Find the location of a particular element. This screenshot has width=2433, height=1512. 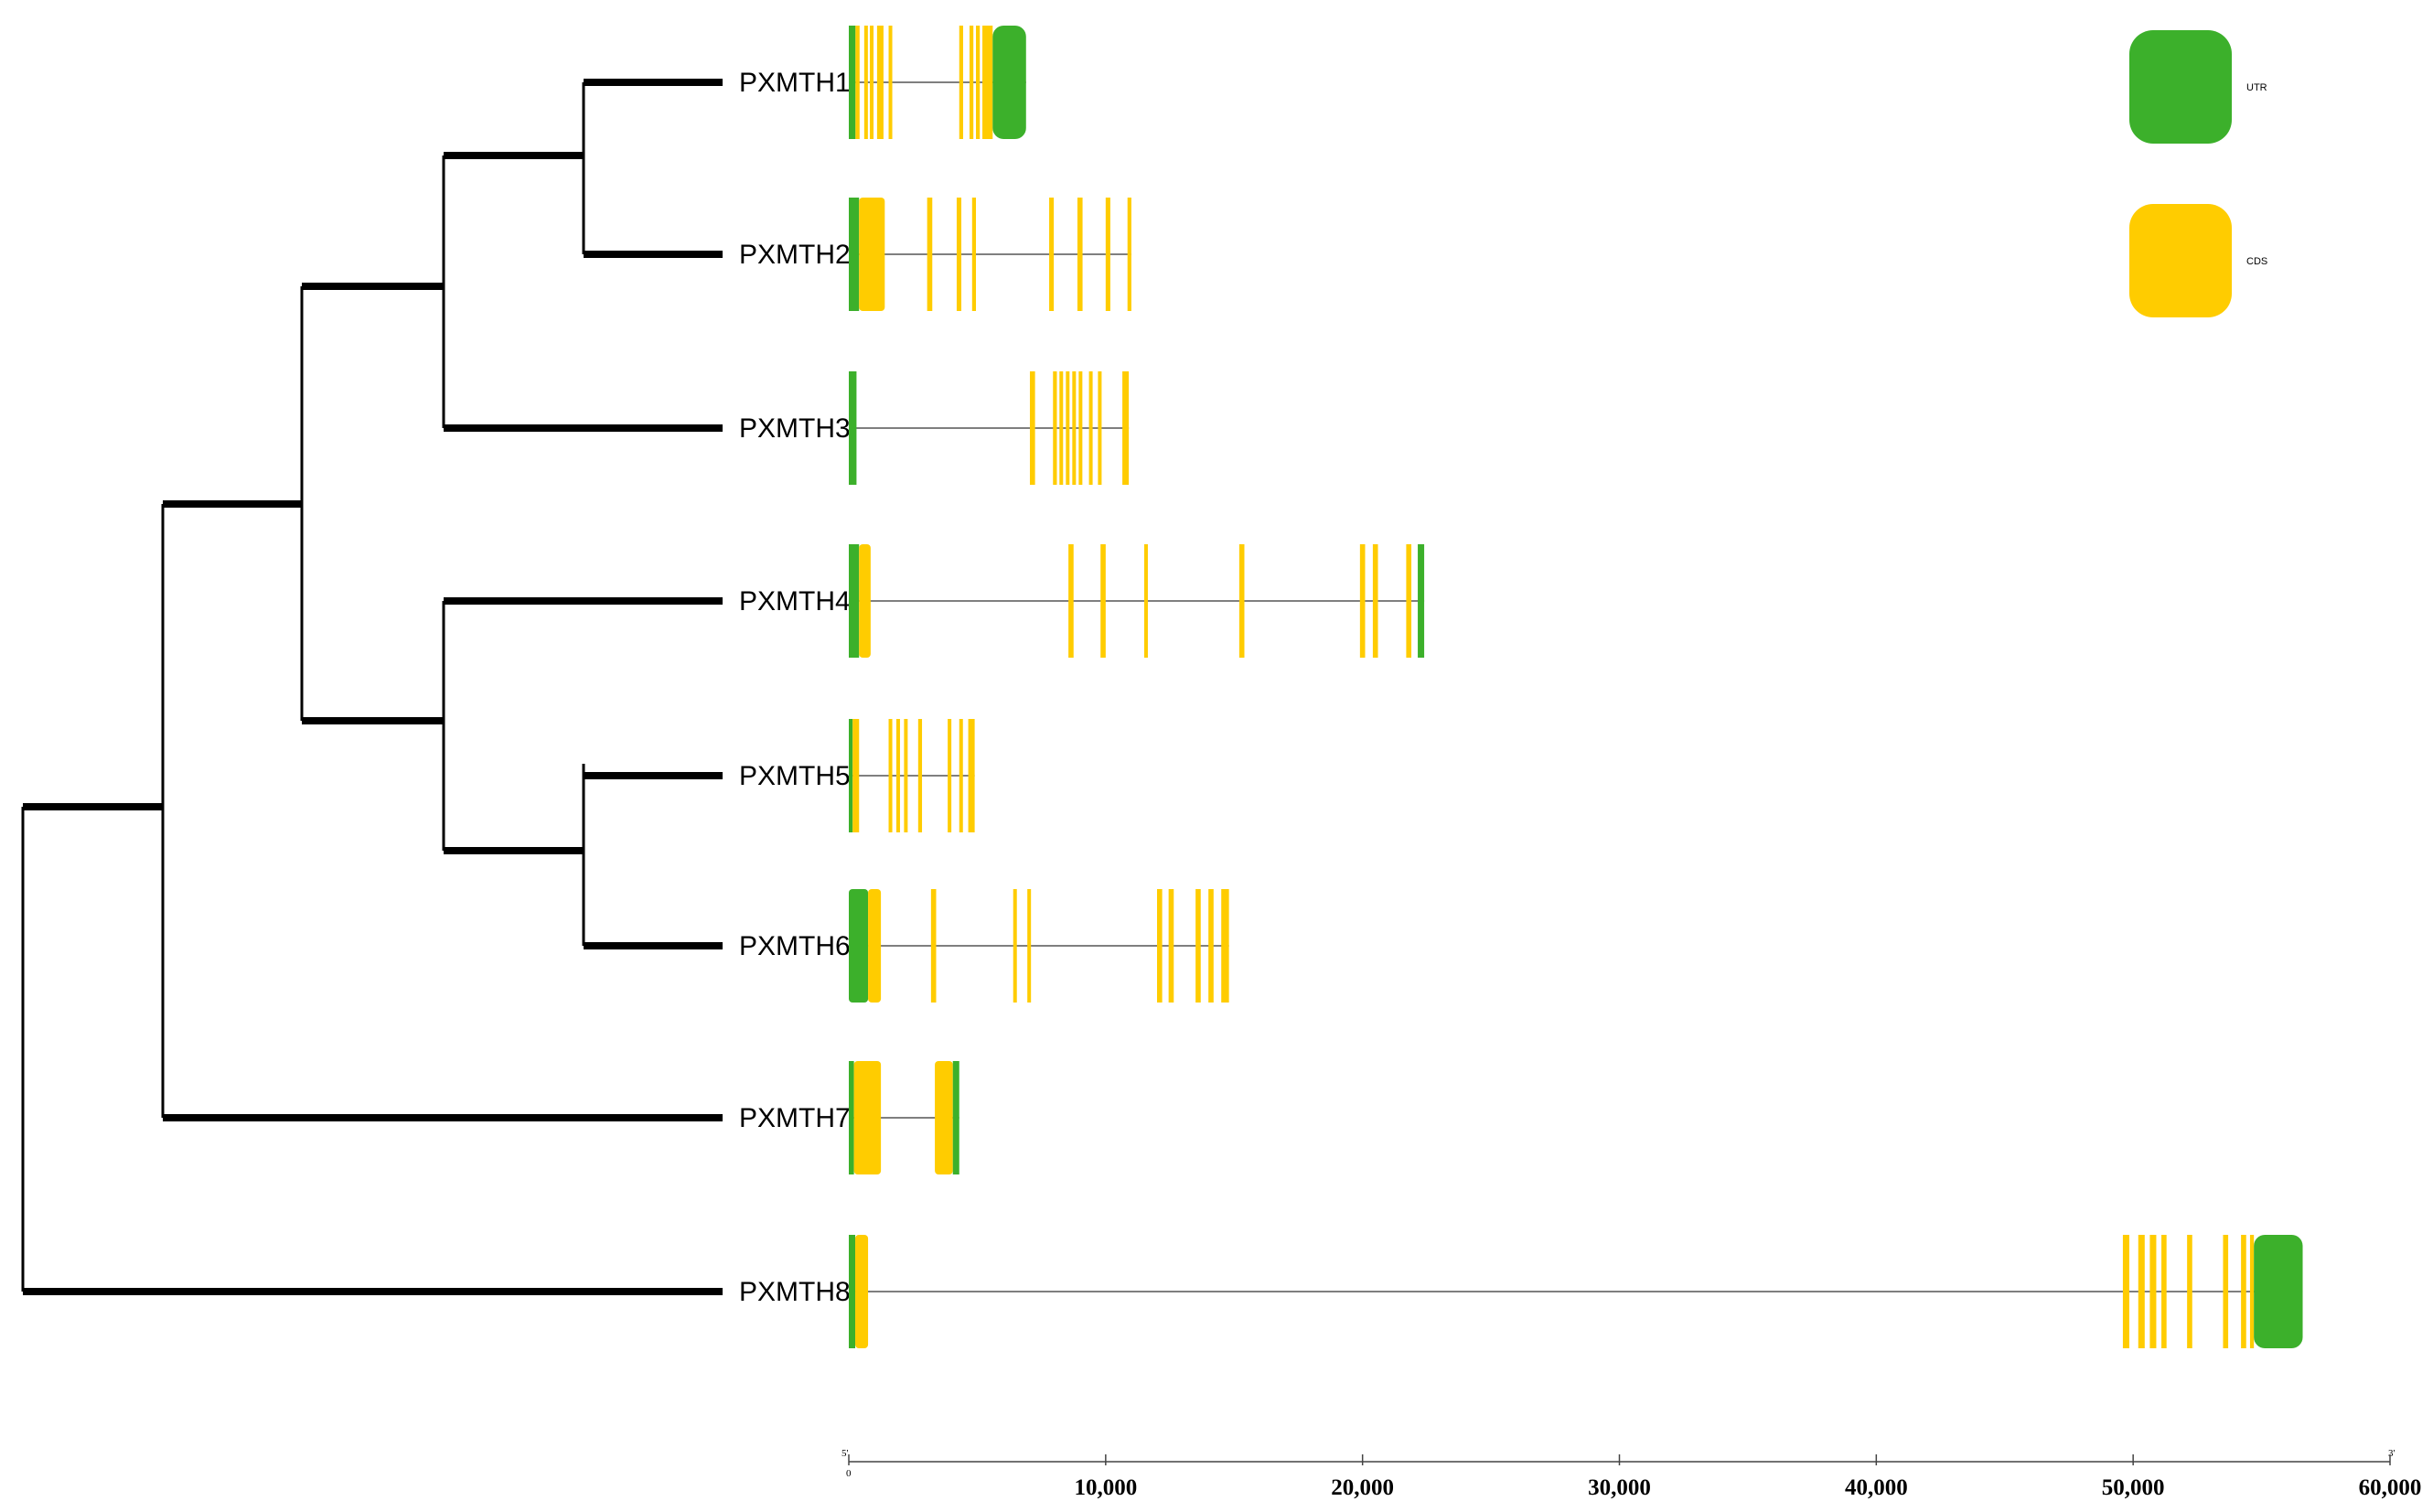

axis-zero-label: 0 is located at coordinates (849, 1473).